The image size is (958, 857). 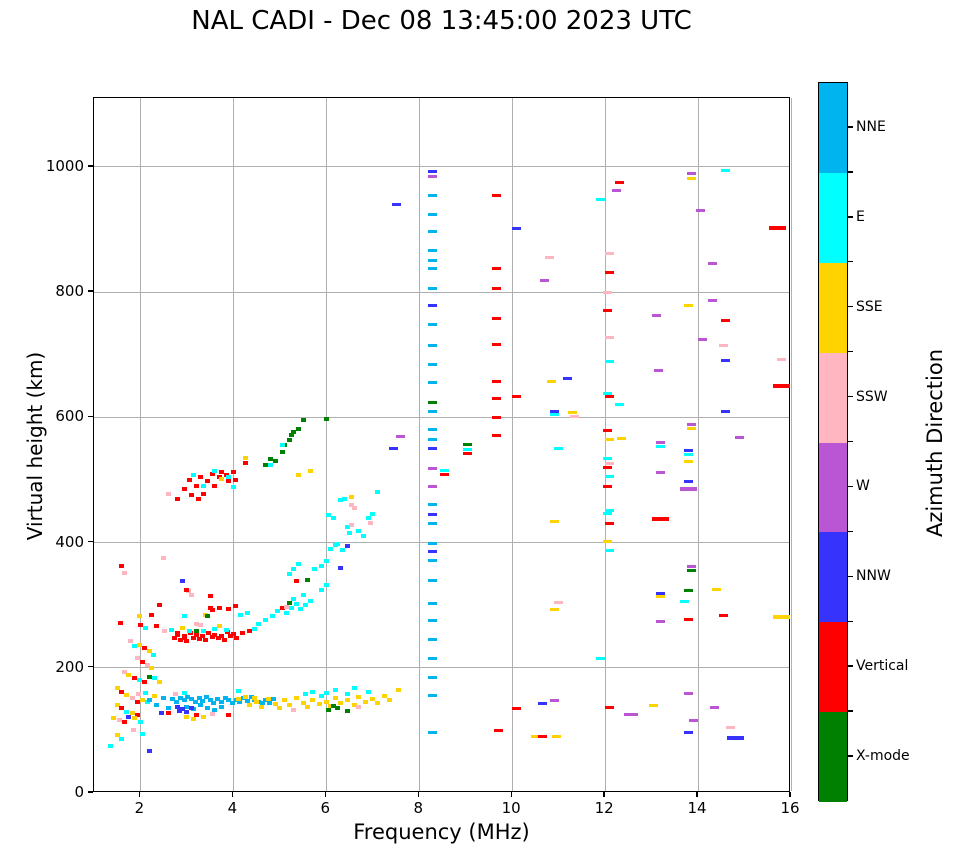 What do you see at coordinates (863, 486) in the screenshot?
I see `colorbar-tick-label: W` at bounding box center [863, 486].